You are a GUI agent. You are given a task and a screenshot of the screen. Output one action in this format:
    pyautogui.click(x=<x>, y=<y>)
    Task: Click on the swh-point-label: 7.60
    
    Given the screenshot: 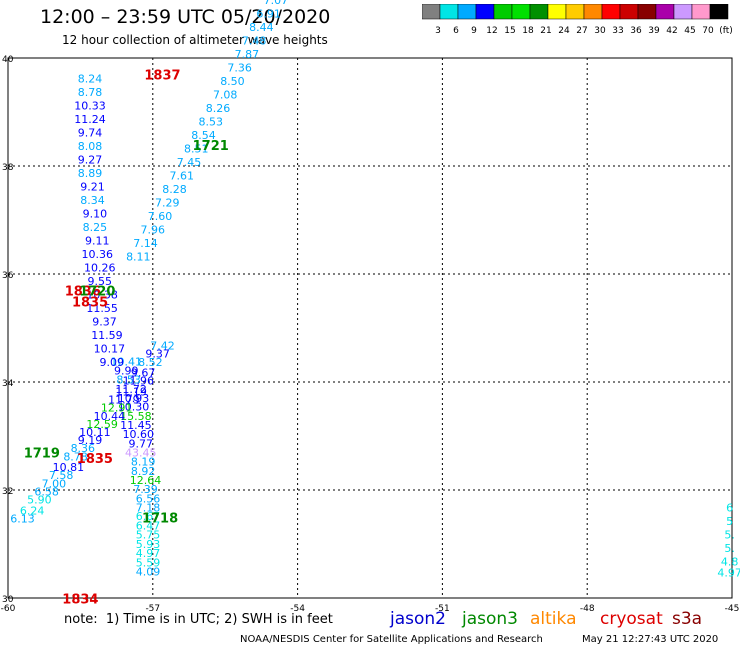 What is the action you would take?
    pyautogui.click(x=160, y=216)
    